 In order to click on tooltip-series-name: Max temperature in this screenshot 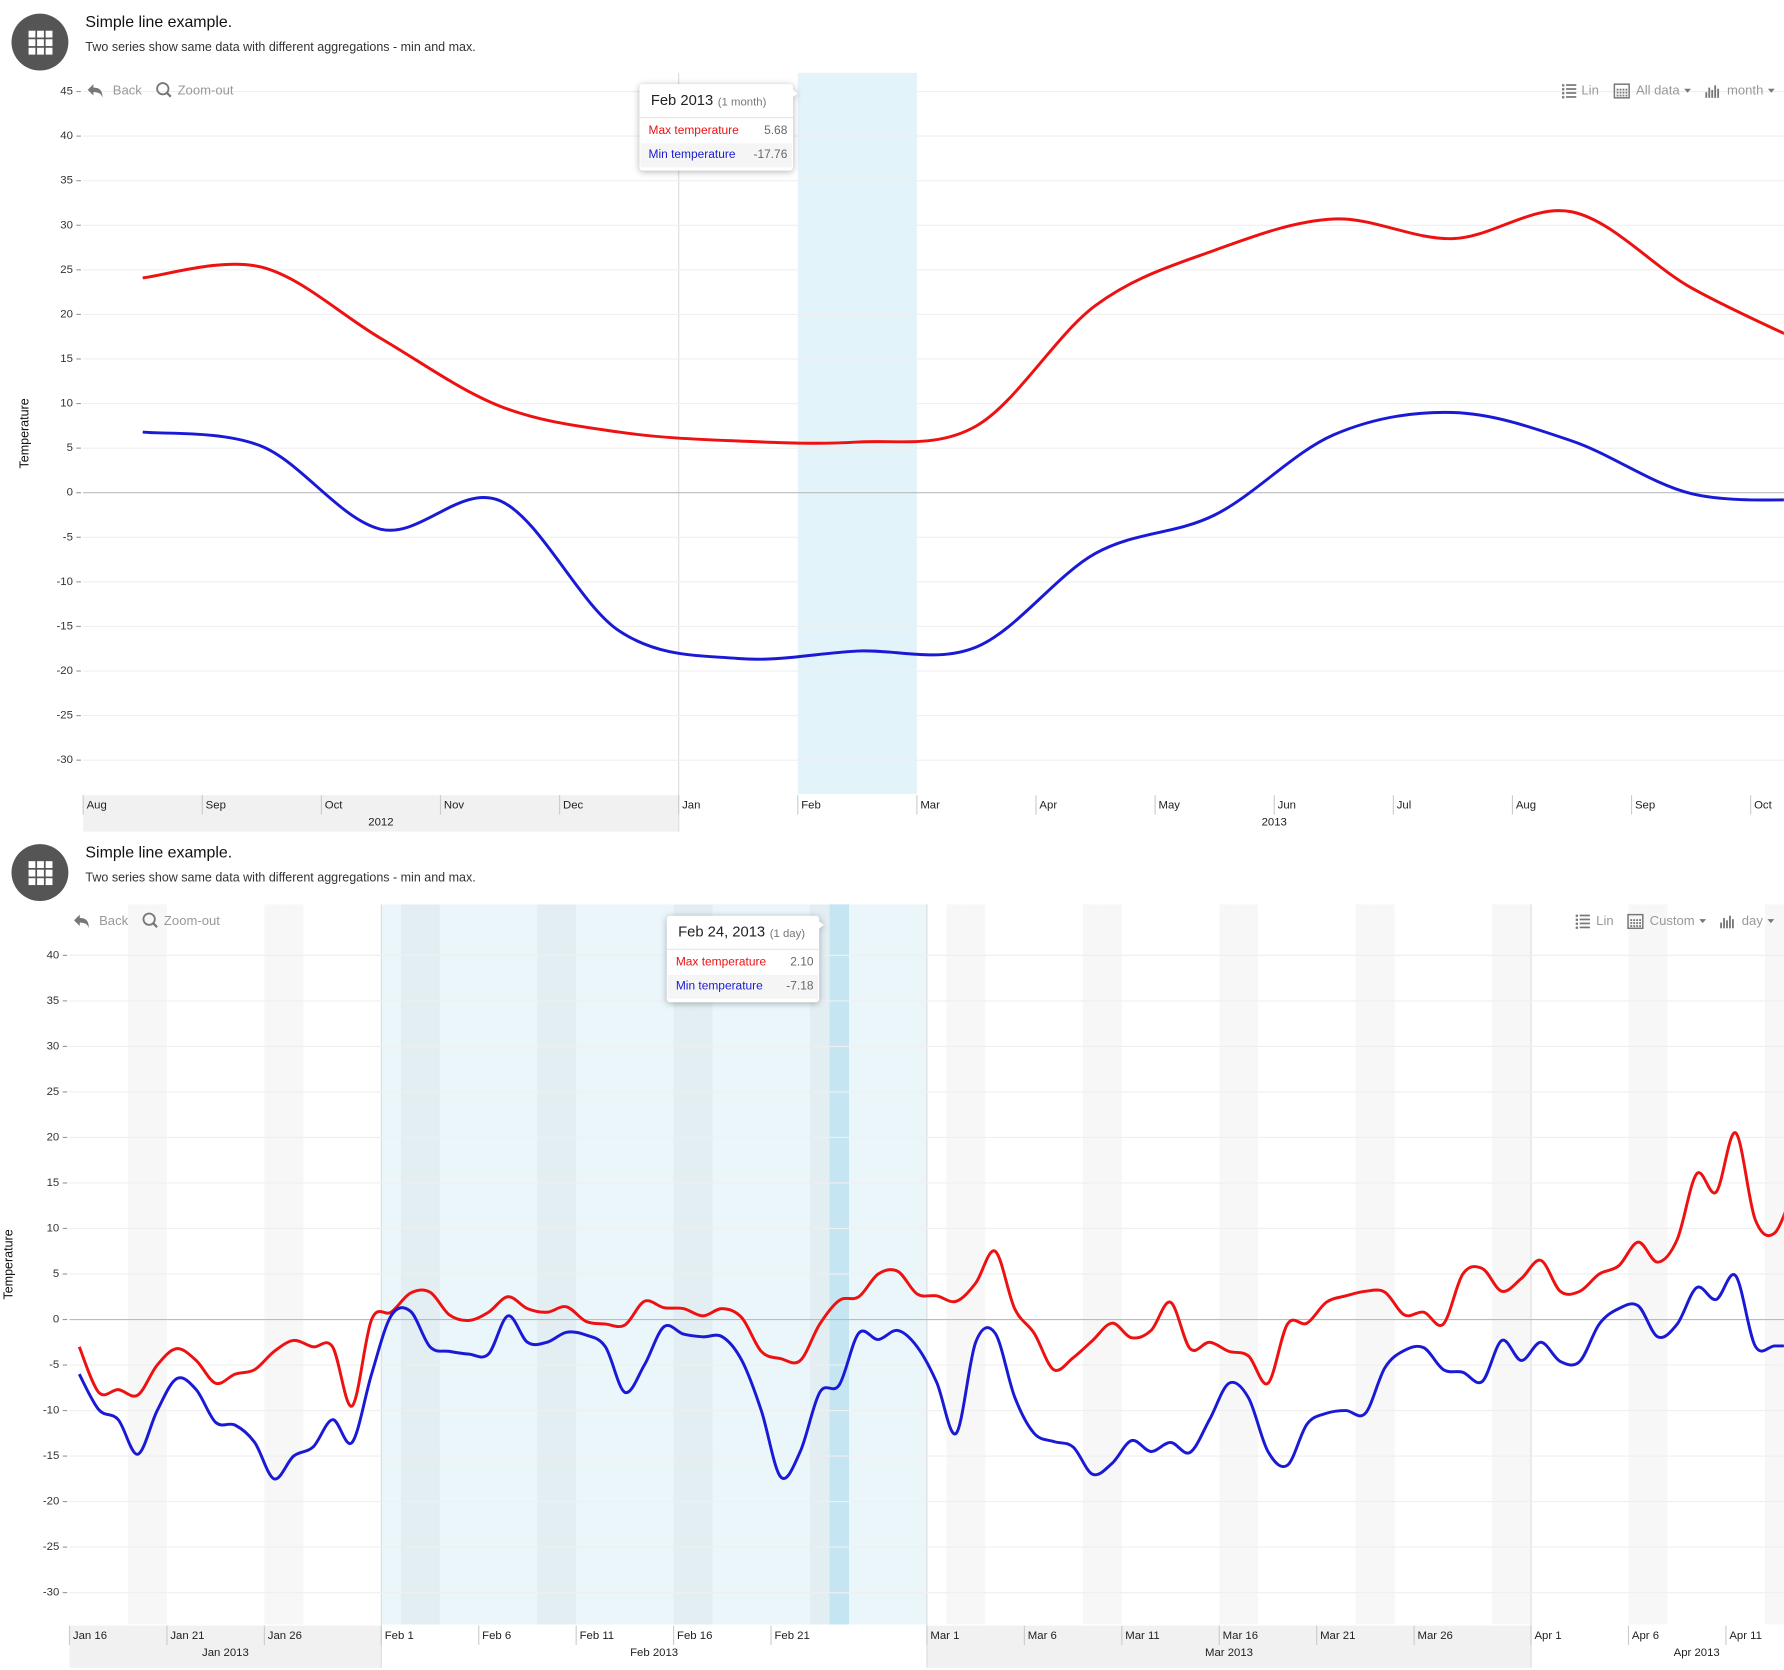, I will do `click(694, 130)`.